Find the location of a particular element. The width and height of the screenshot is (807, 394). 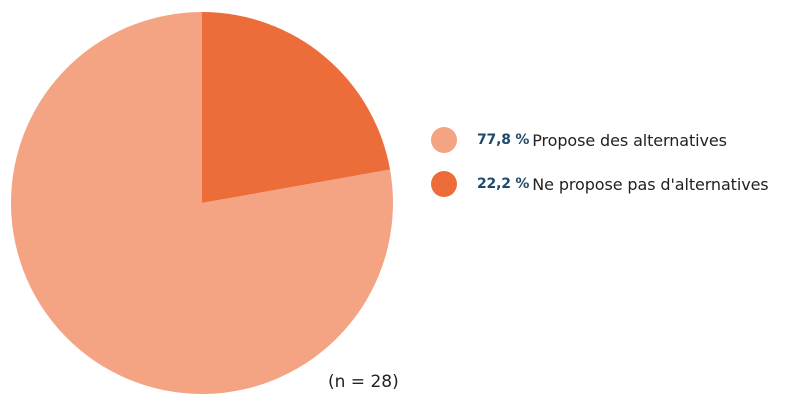

legend-item-propose: 77,8 % Propose des alternatives is located at coordinates (600, 140).